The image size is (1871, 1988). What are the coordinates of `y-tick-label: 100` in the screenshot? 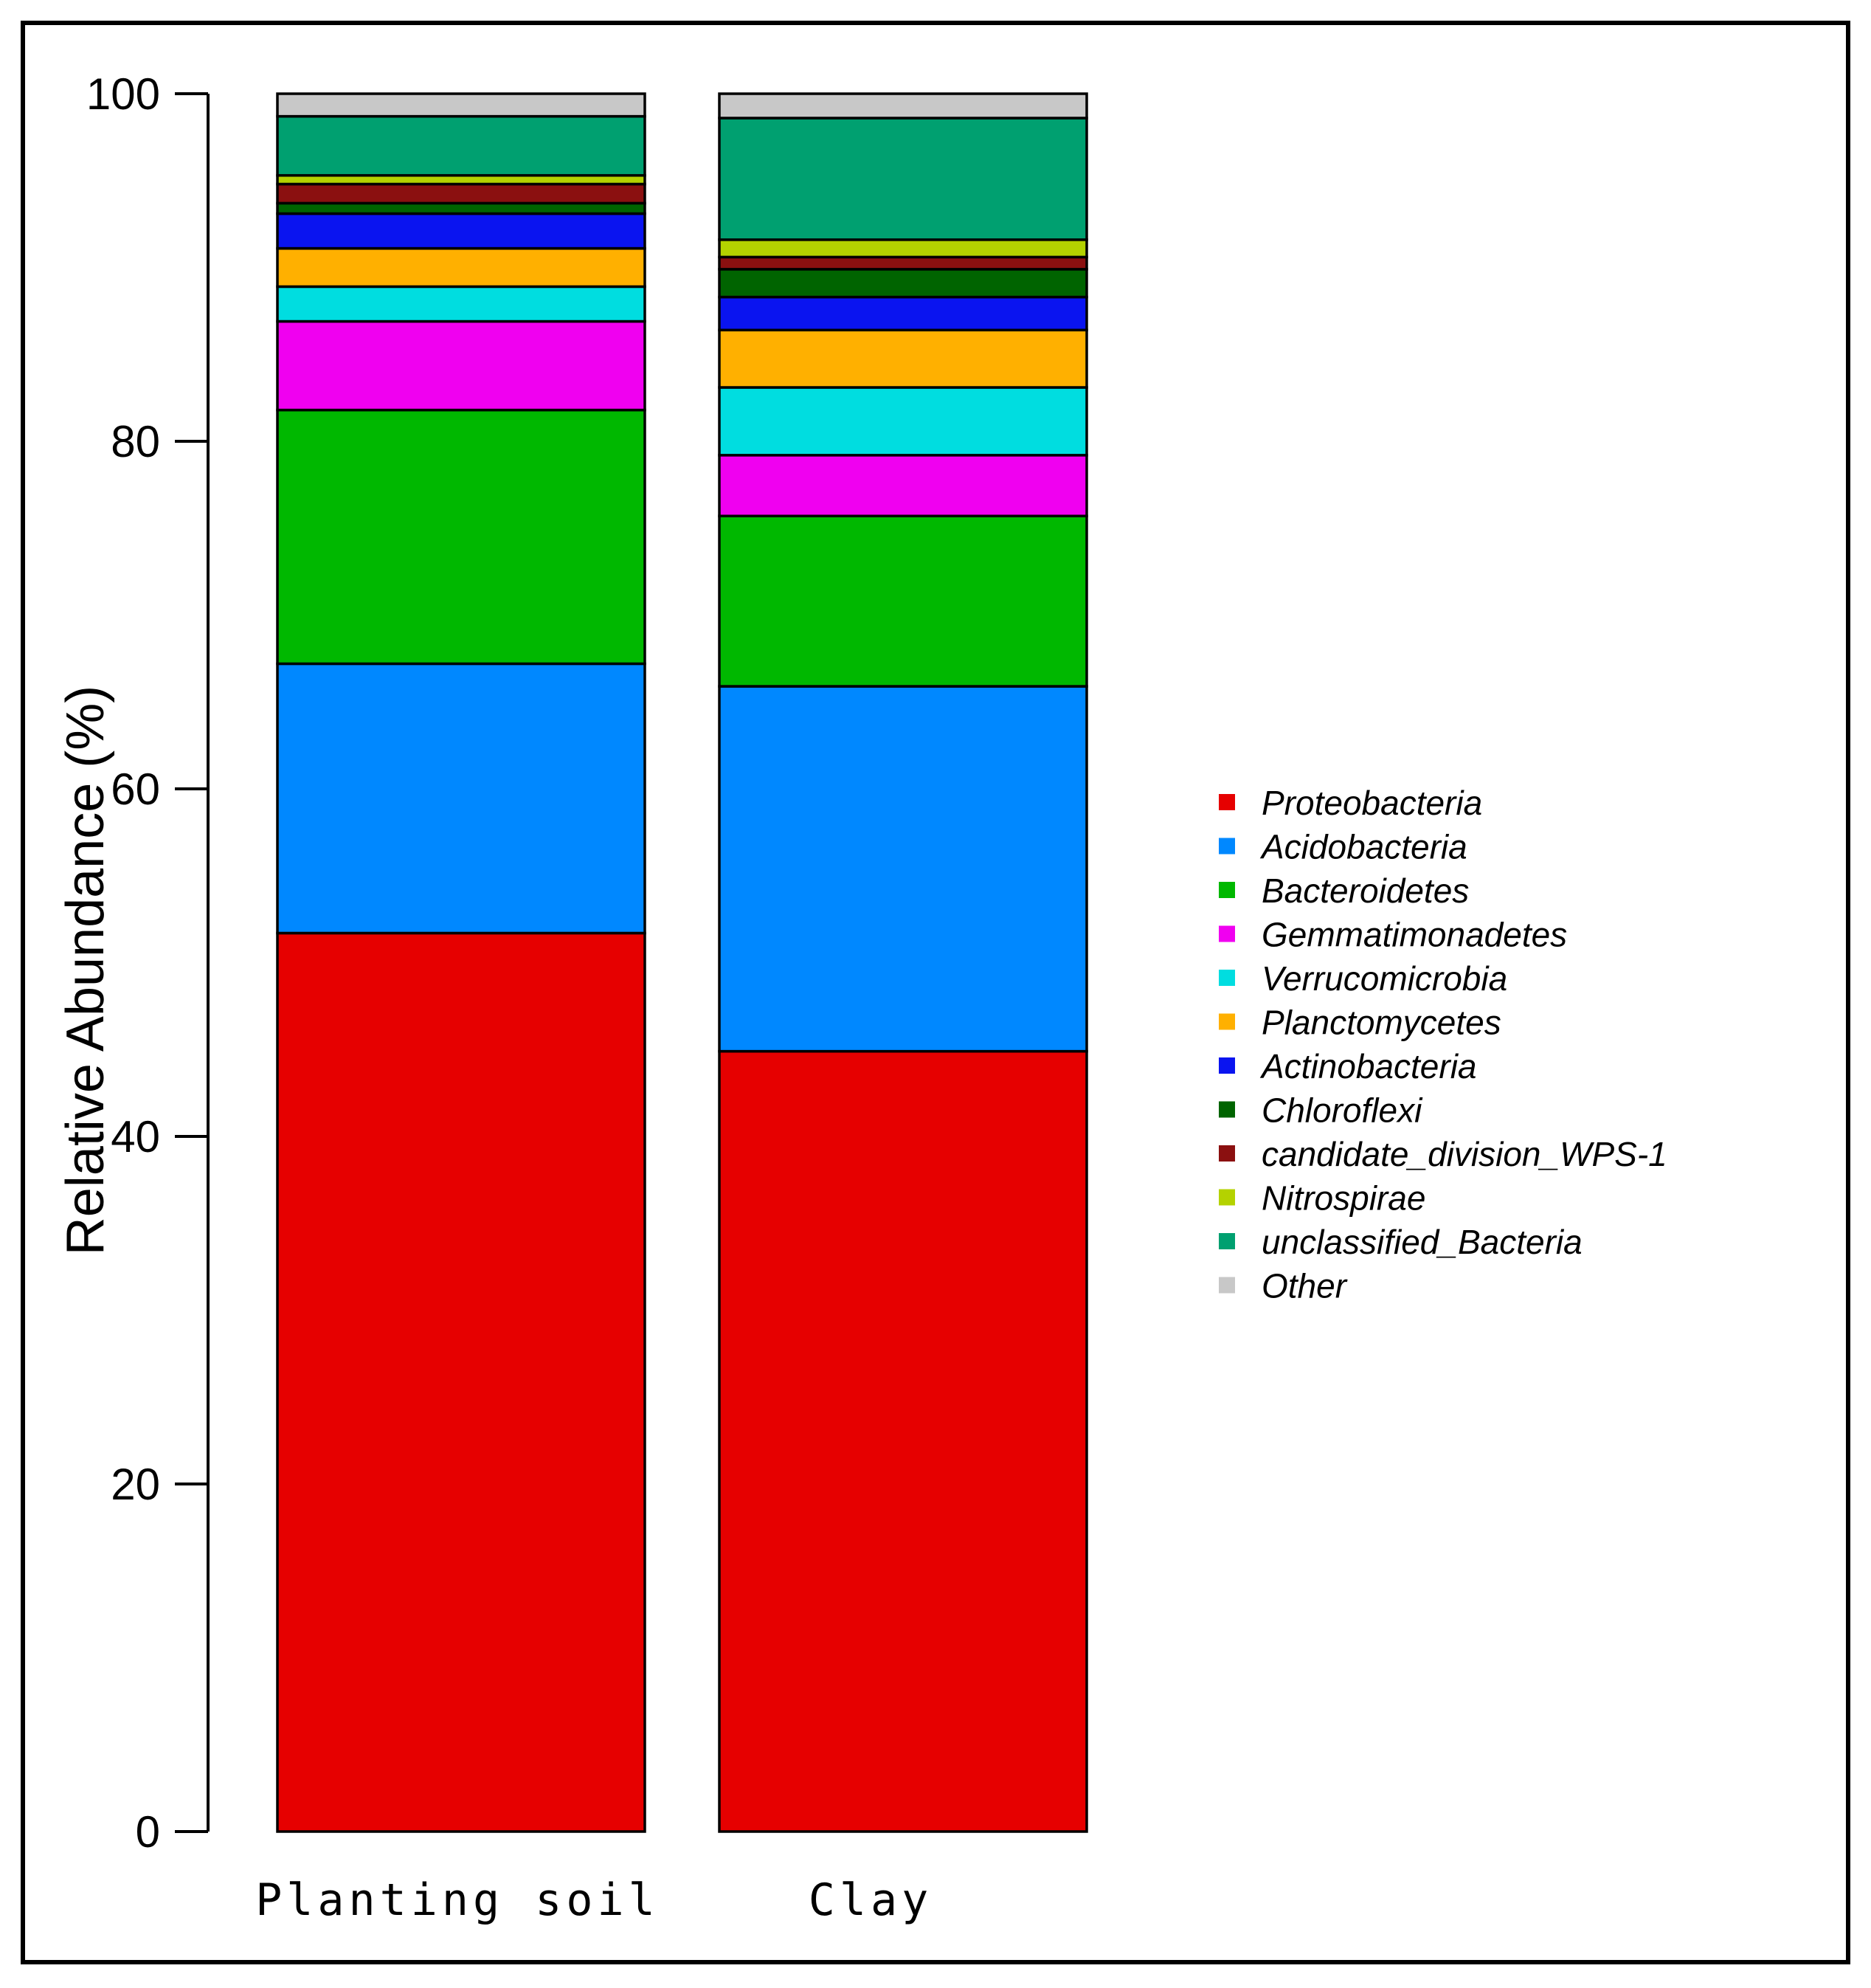 It's located at (123, 94).